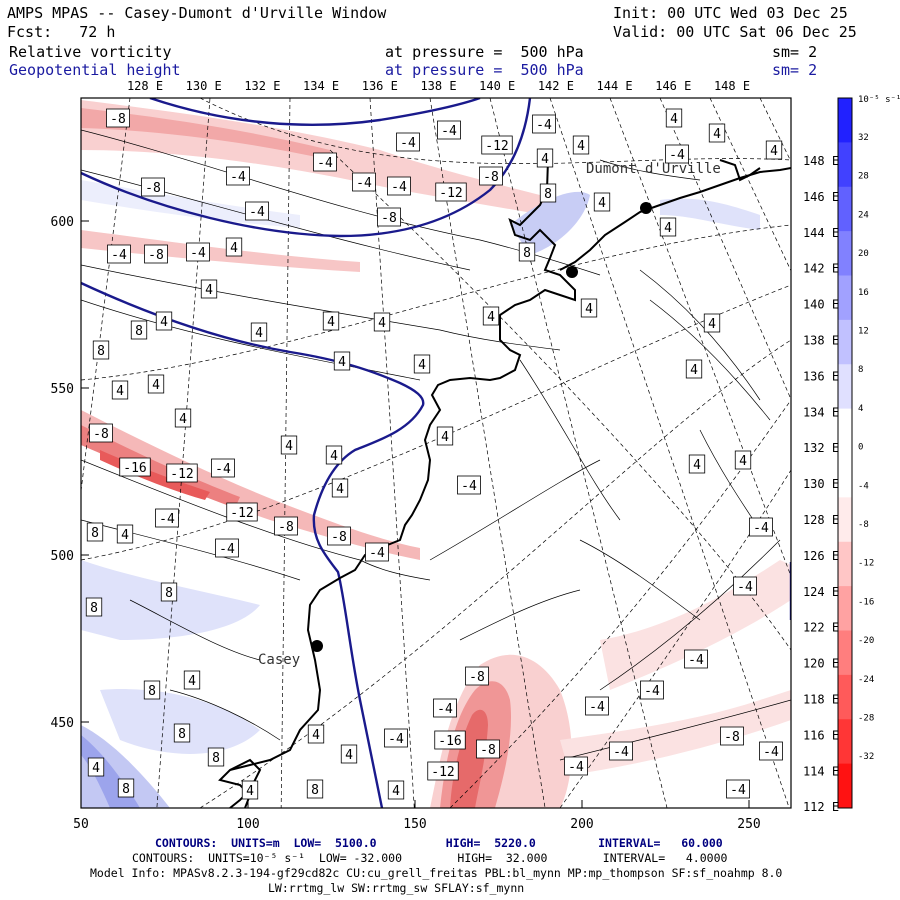 This screenshot has height=900, width=900. I want to click on colorbar-label: 20, so click(863, 254).